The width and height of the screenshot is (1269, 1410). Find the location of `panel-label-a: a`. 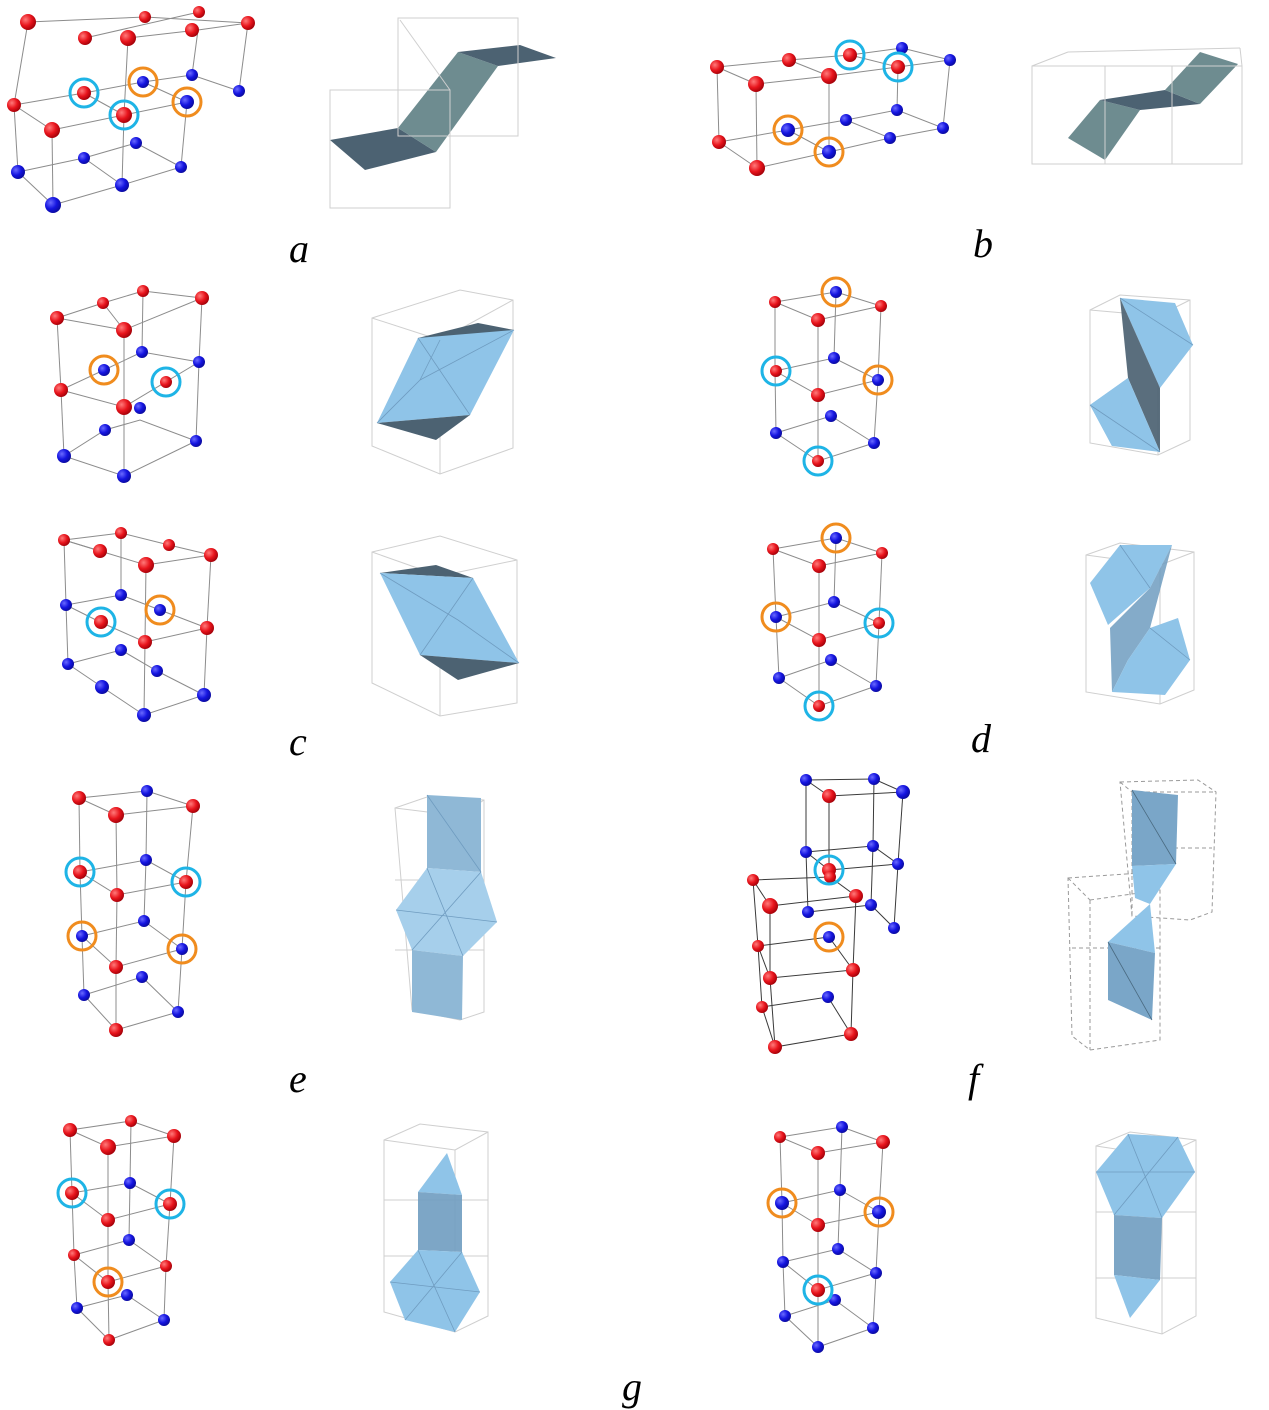

panel-label-a: a is located at coordinates (299, 248).